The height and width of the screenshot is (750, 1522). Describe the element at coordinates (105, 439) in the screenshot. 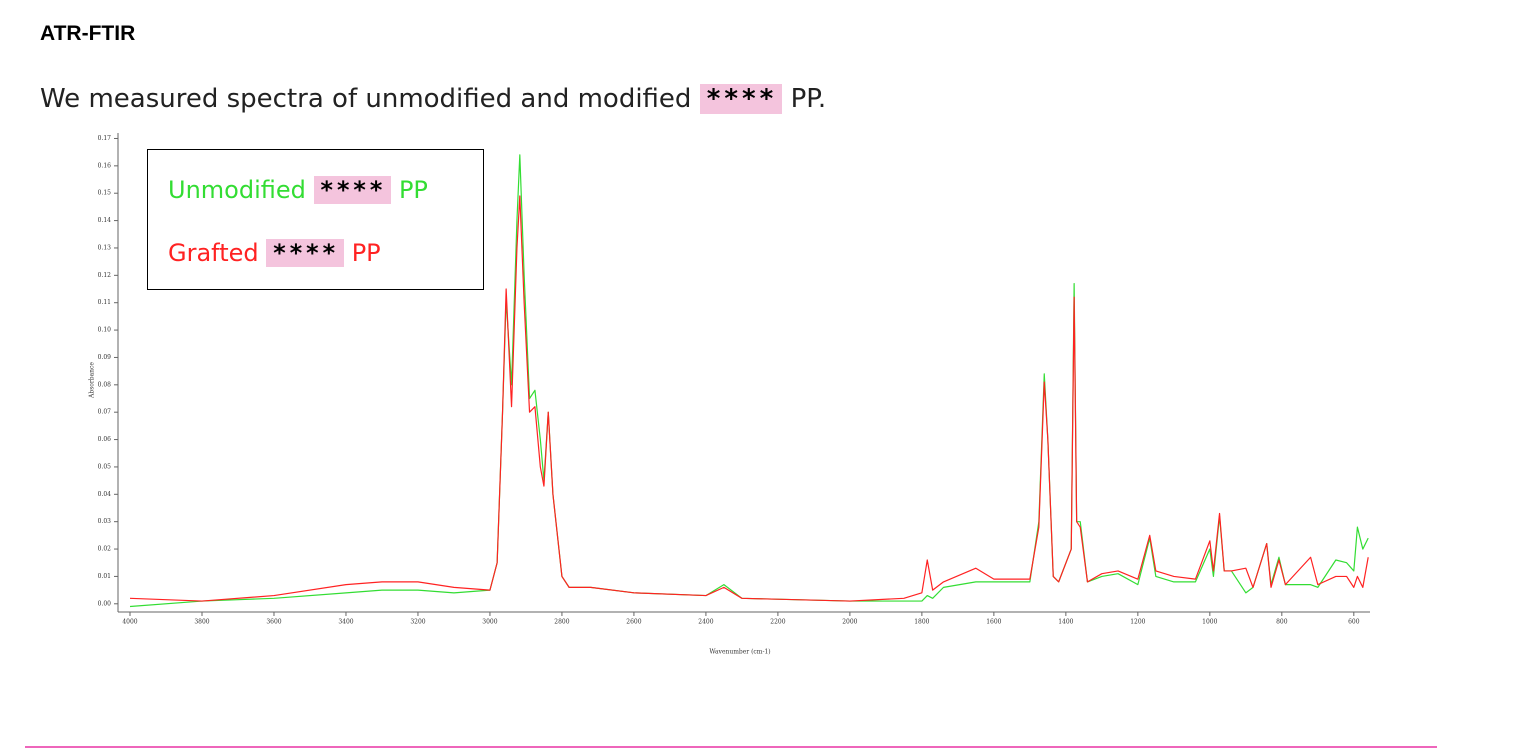

I see `y-tick-label: 0.06` at that location.